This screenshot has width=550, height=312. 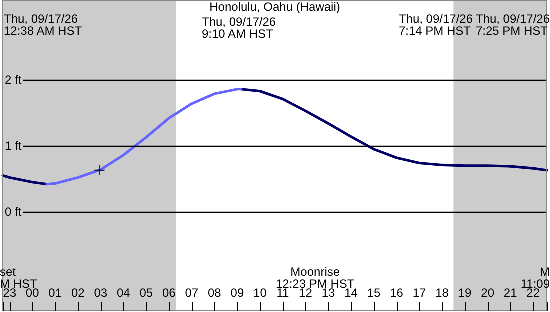 I want to click on x-tick-label: 01, so click(x=55, y=293).